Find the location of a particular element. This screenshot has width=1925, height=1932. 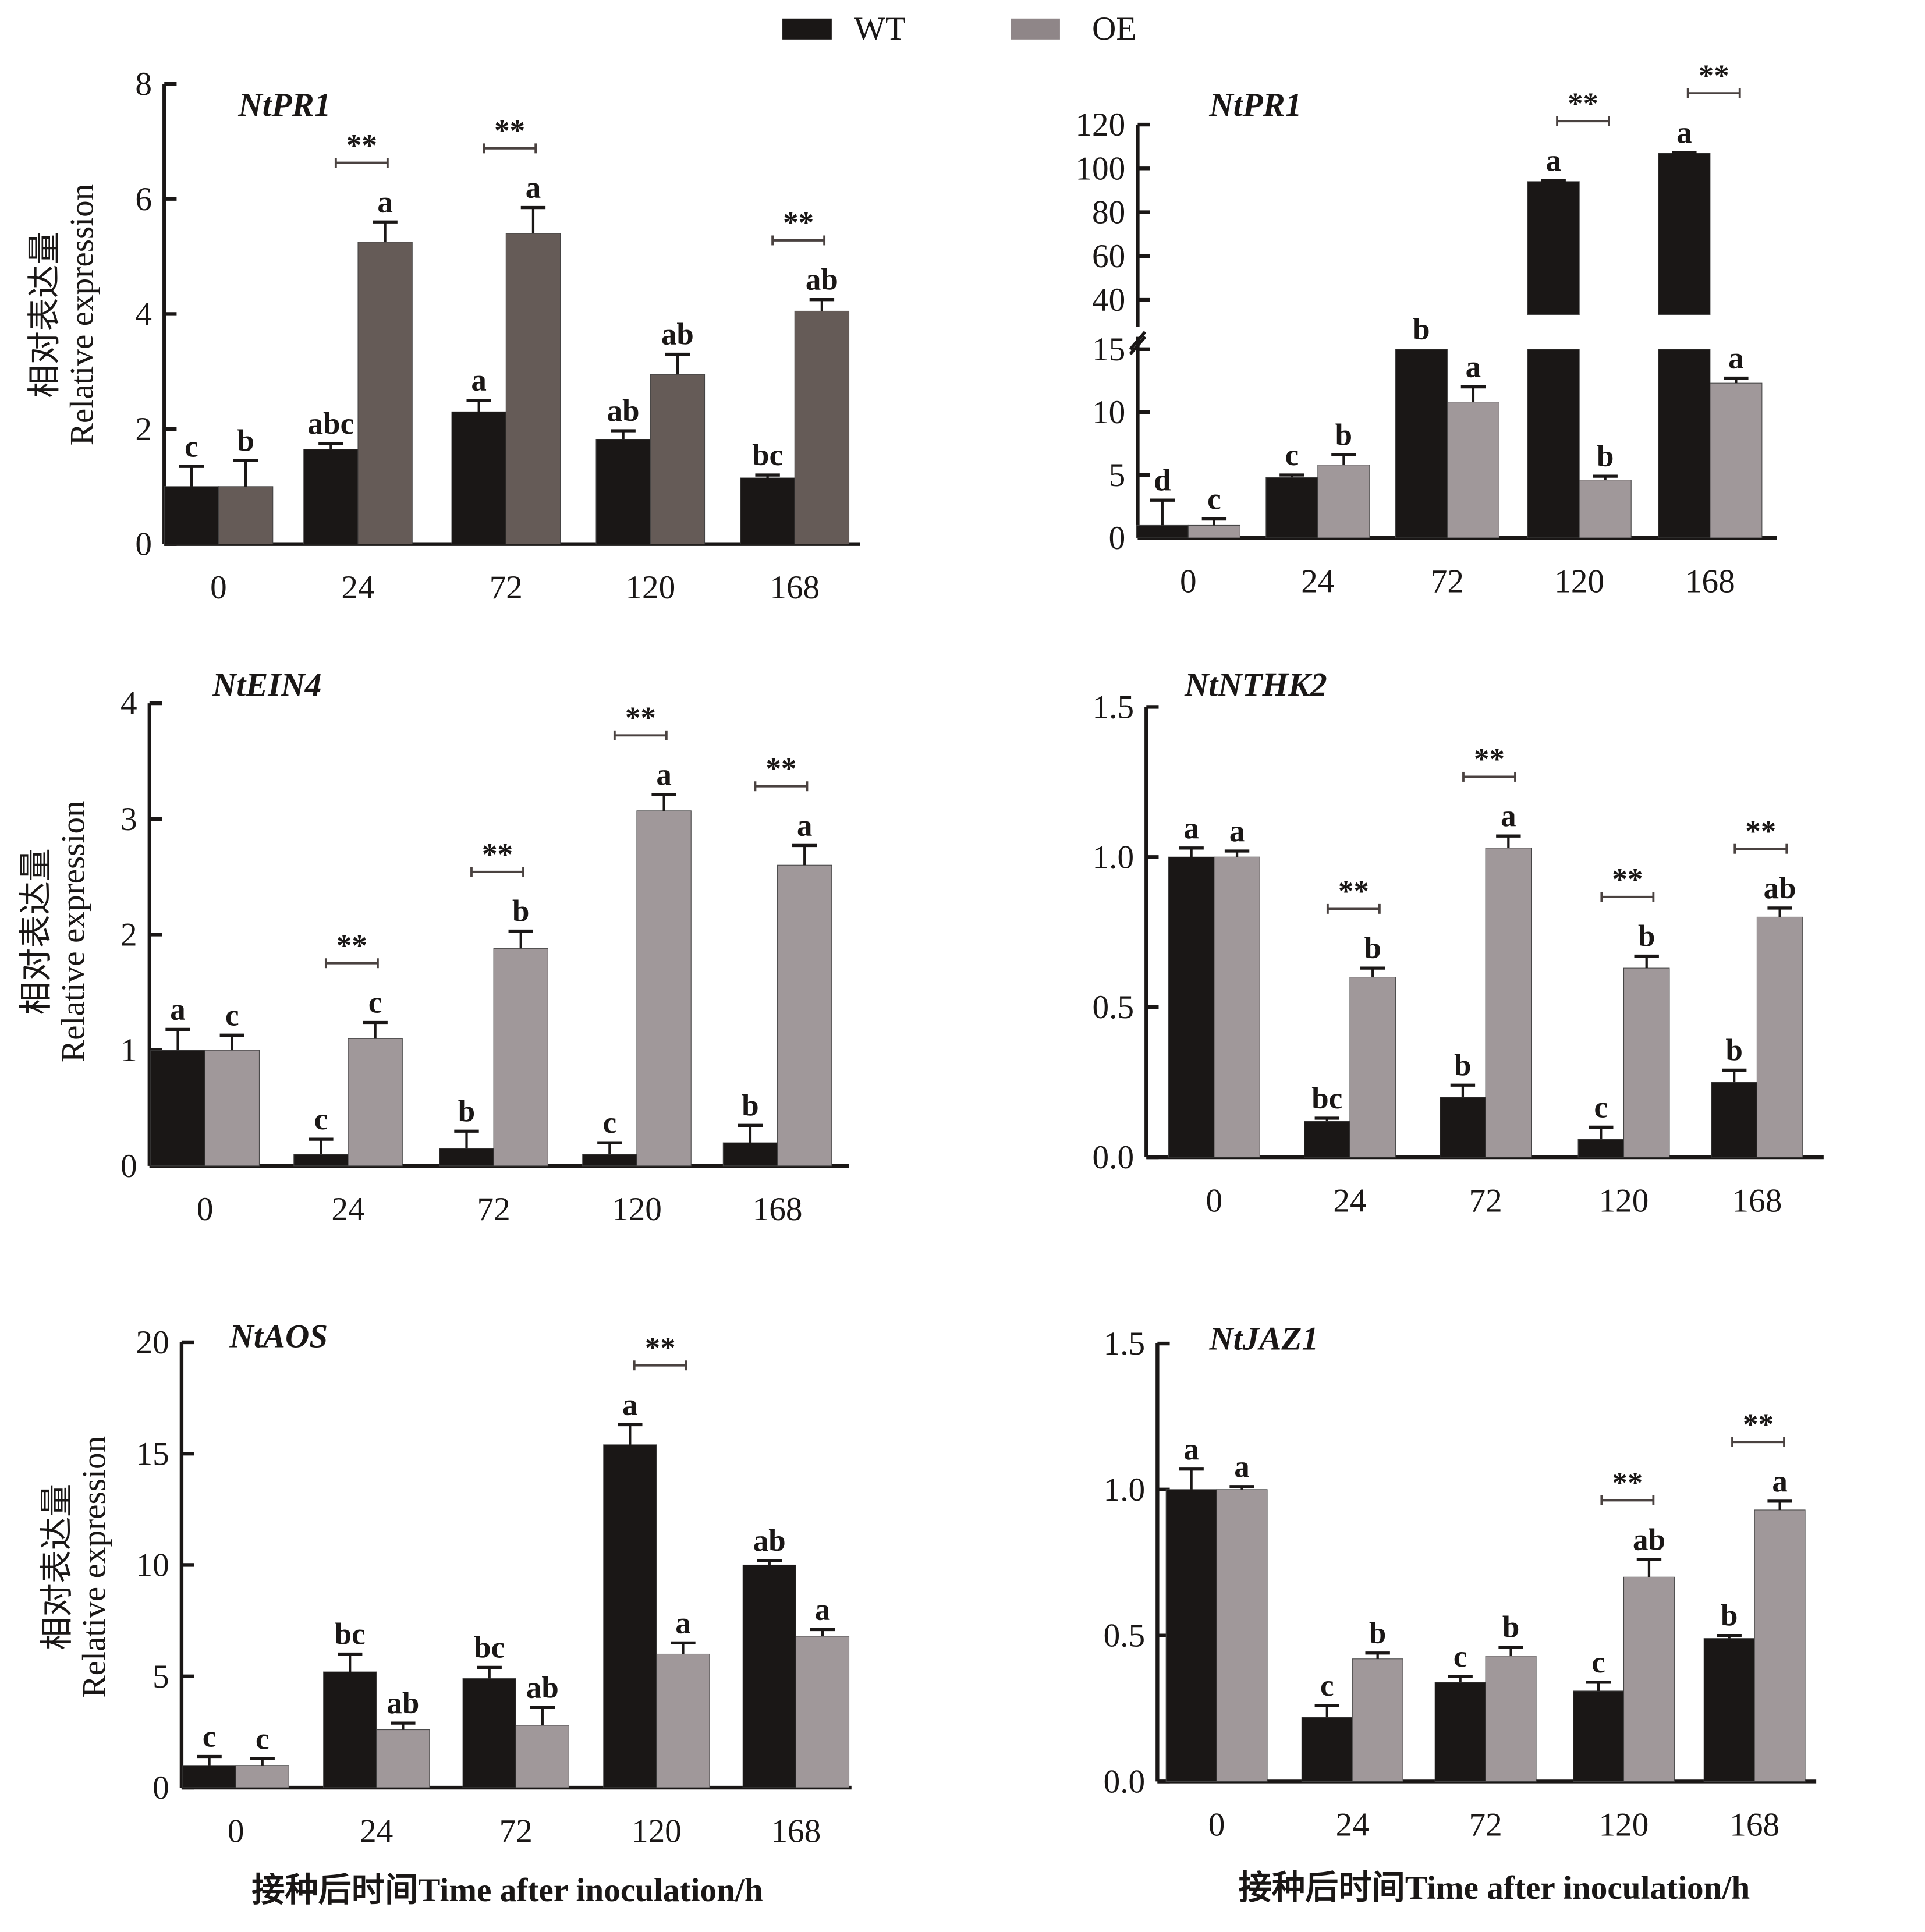

y-tick-label: 40 is located at coordinates (1108, 300).